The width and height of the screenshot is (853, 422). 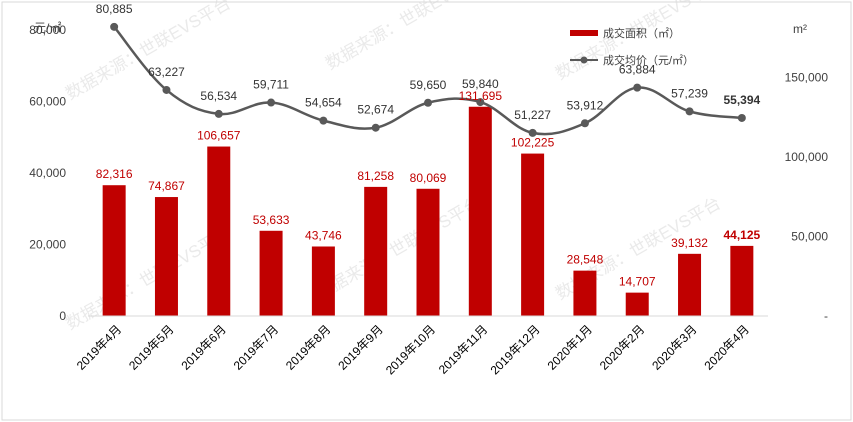 I want to click on line-value-label: 63,884, so click(x=637, y=70).